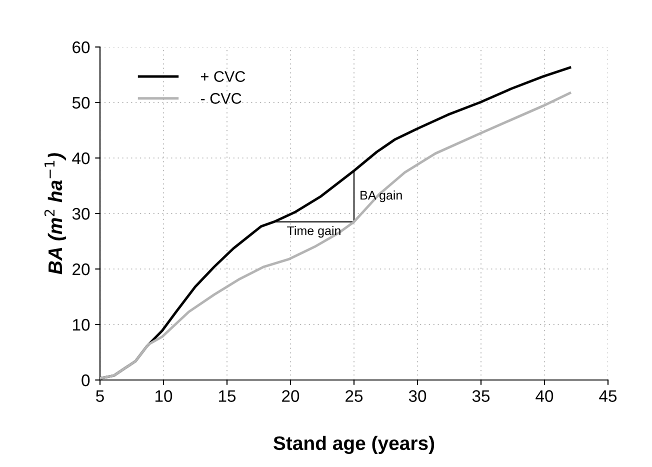  What do you see at coordinates (100, 396) in the screenshot?
I see `x-tick-label: 5` at bounding box center [100, 396].